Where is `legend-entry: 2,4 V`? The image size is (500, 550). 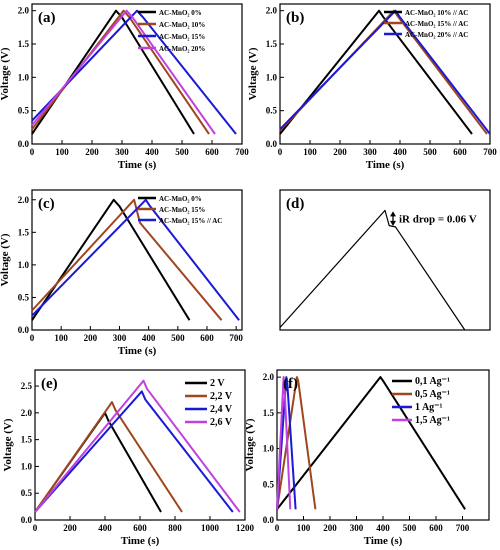
legend-entry: 2,4 V is located at coordinates (221, 409).